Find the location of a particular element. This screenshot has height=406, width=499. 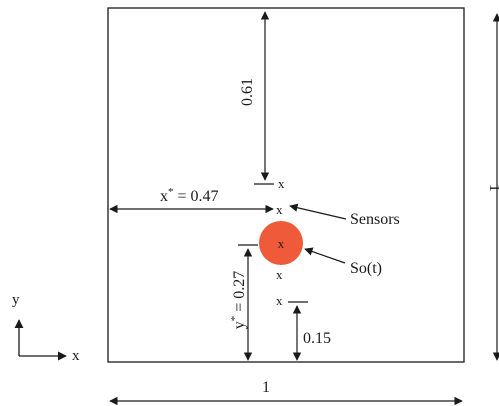

middle-sensor-marker: x is located at coordinates (279, 209).